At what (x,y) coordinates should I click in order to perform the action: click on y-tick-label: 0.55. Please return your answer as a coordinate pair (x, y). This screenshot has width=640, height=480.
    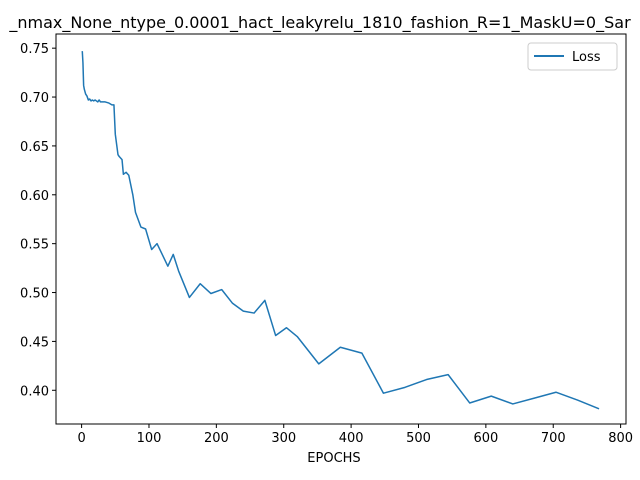
    Looking at the image, I should click on (34, 245).